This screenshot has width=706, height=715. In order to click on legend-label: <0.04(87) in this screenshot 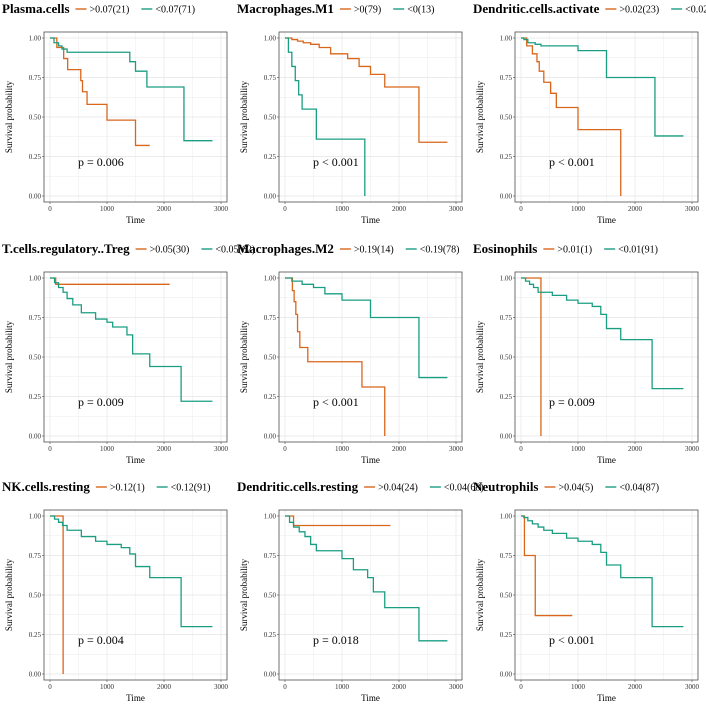, I will do `click(639, 488)`.